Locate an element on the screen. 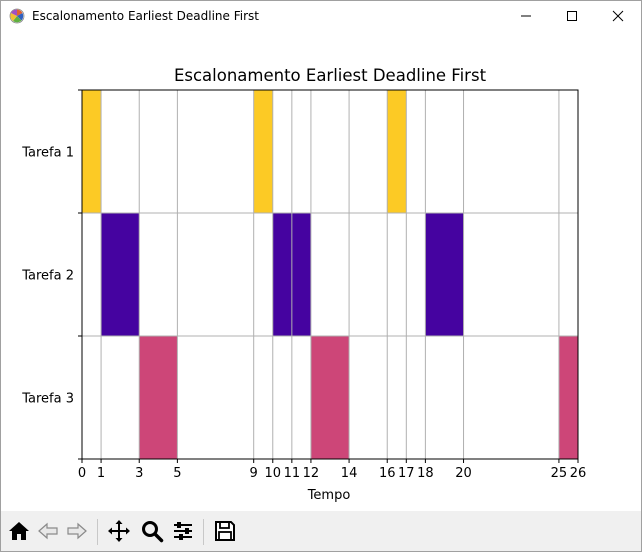 This screenshot has width=642, height=552. forward-button is located at coordinates (77, 531).